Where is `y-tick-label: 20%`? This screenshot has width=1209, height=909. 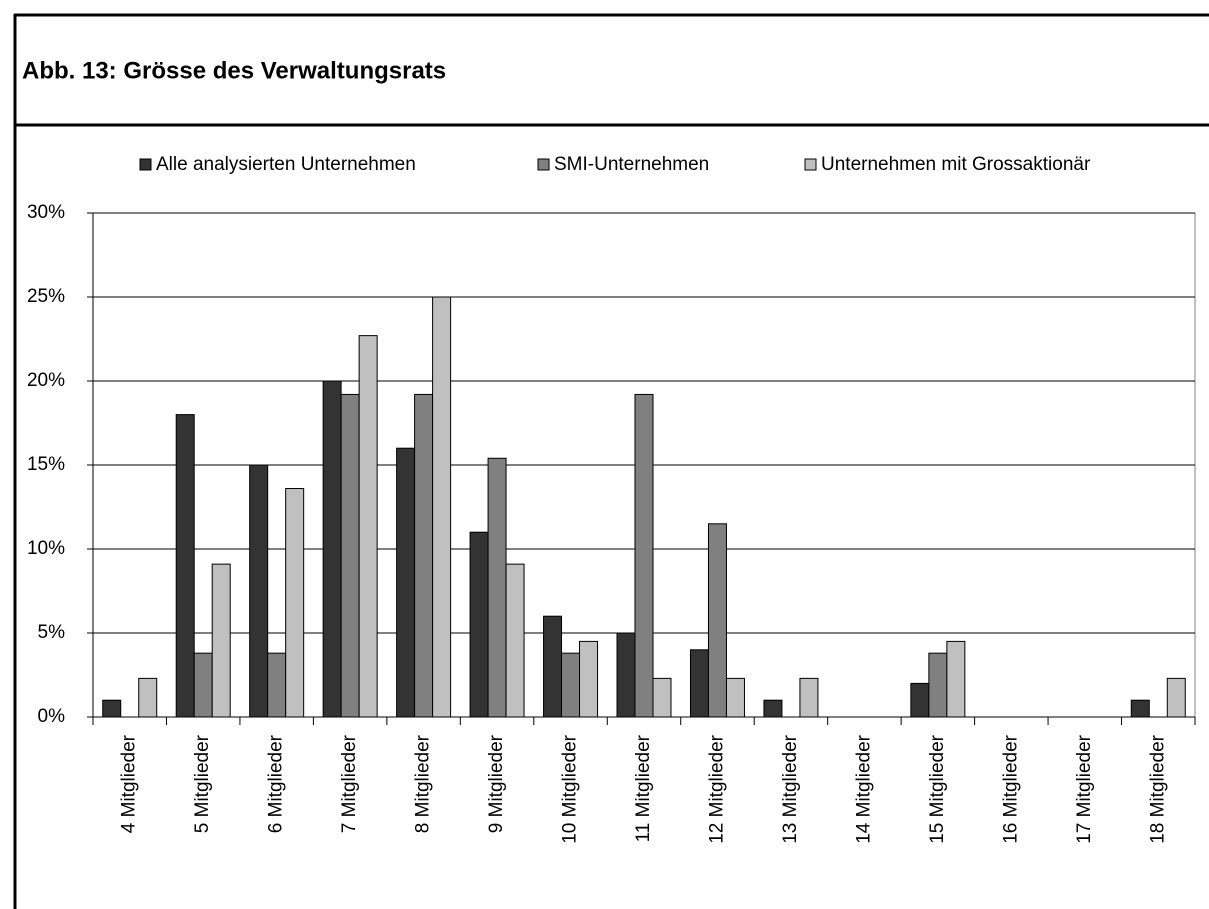 y-tick-label: 20% is located at coordinates (46, 380).